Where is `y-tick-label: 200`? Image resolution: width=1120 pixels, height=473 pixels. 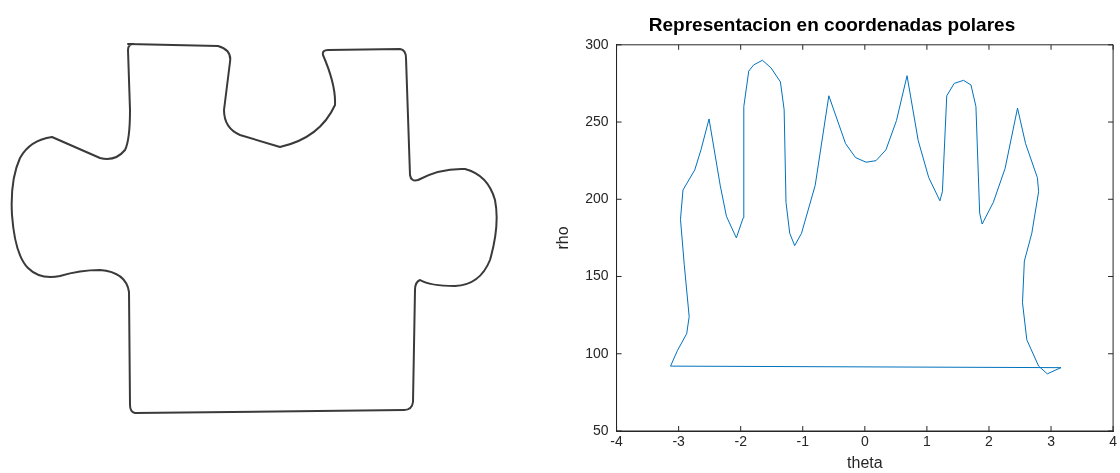 y-tick-label: 200 is located at coordinates (597, 198).